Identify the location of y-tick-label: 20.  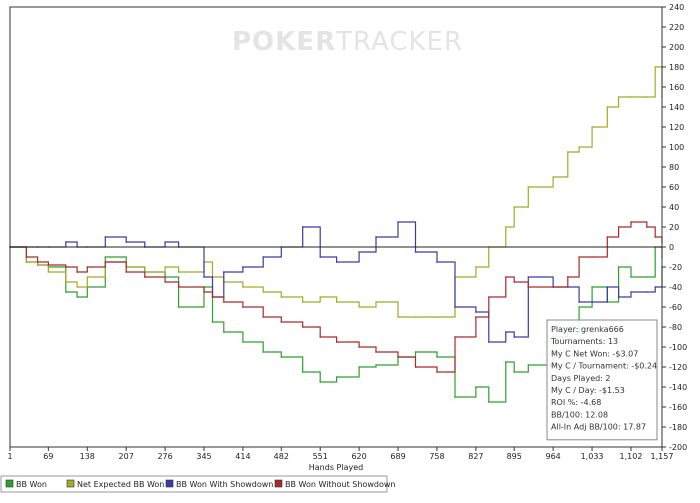
(674, 227).